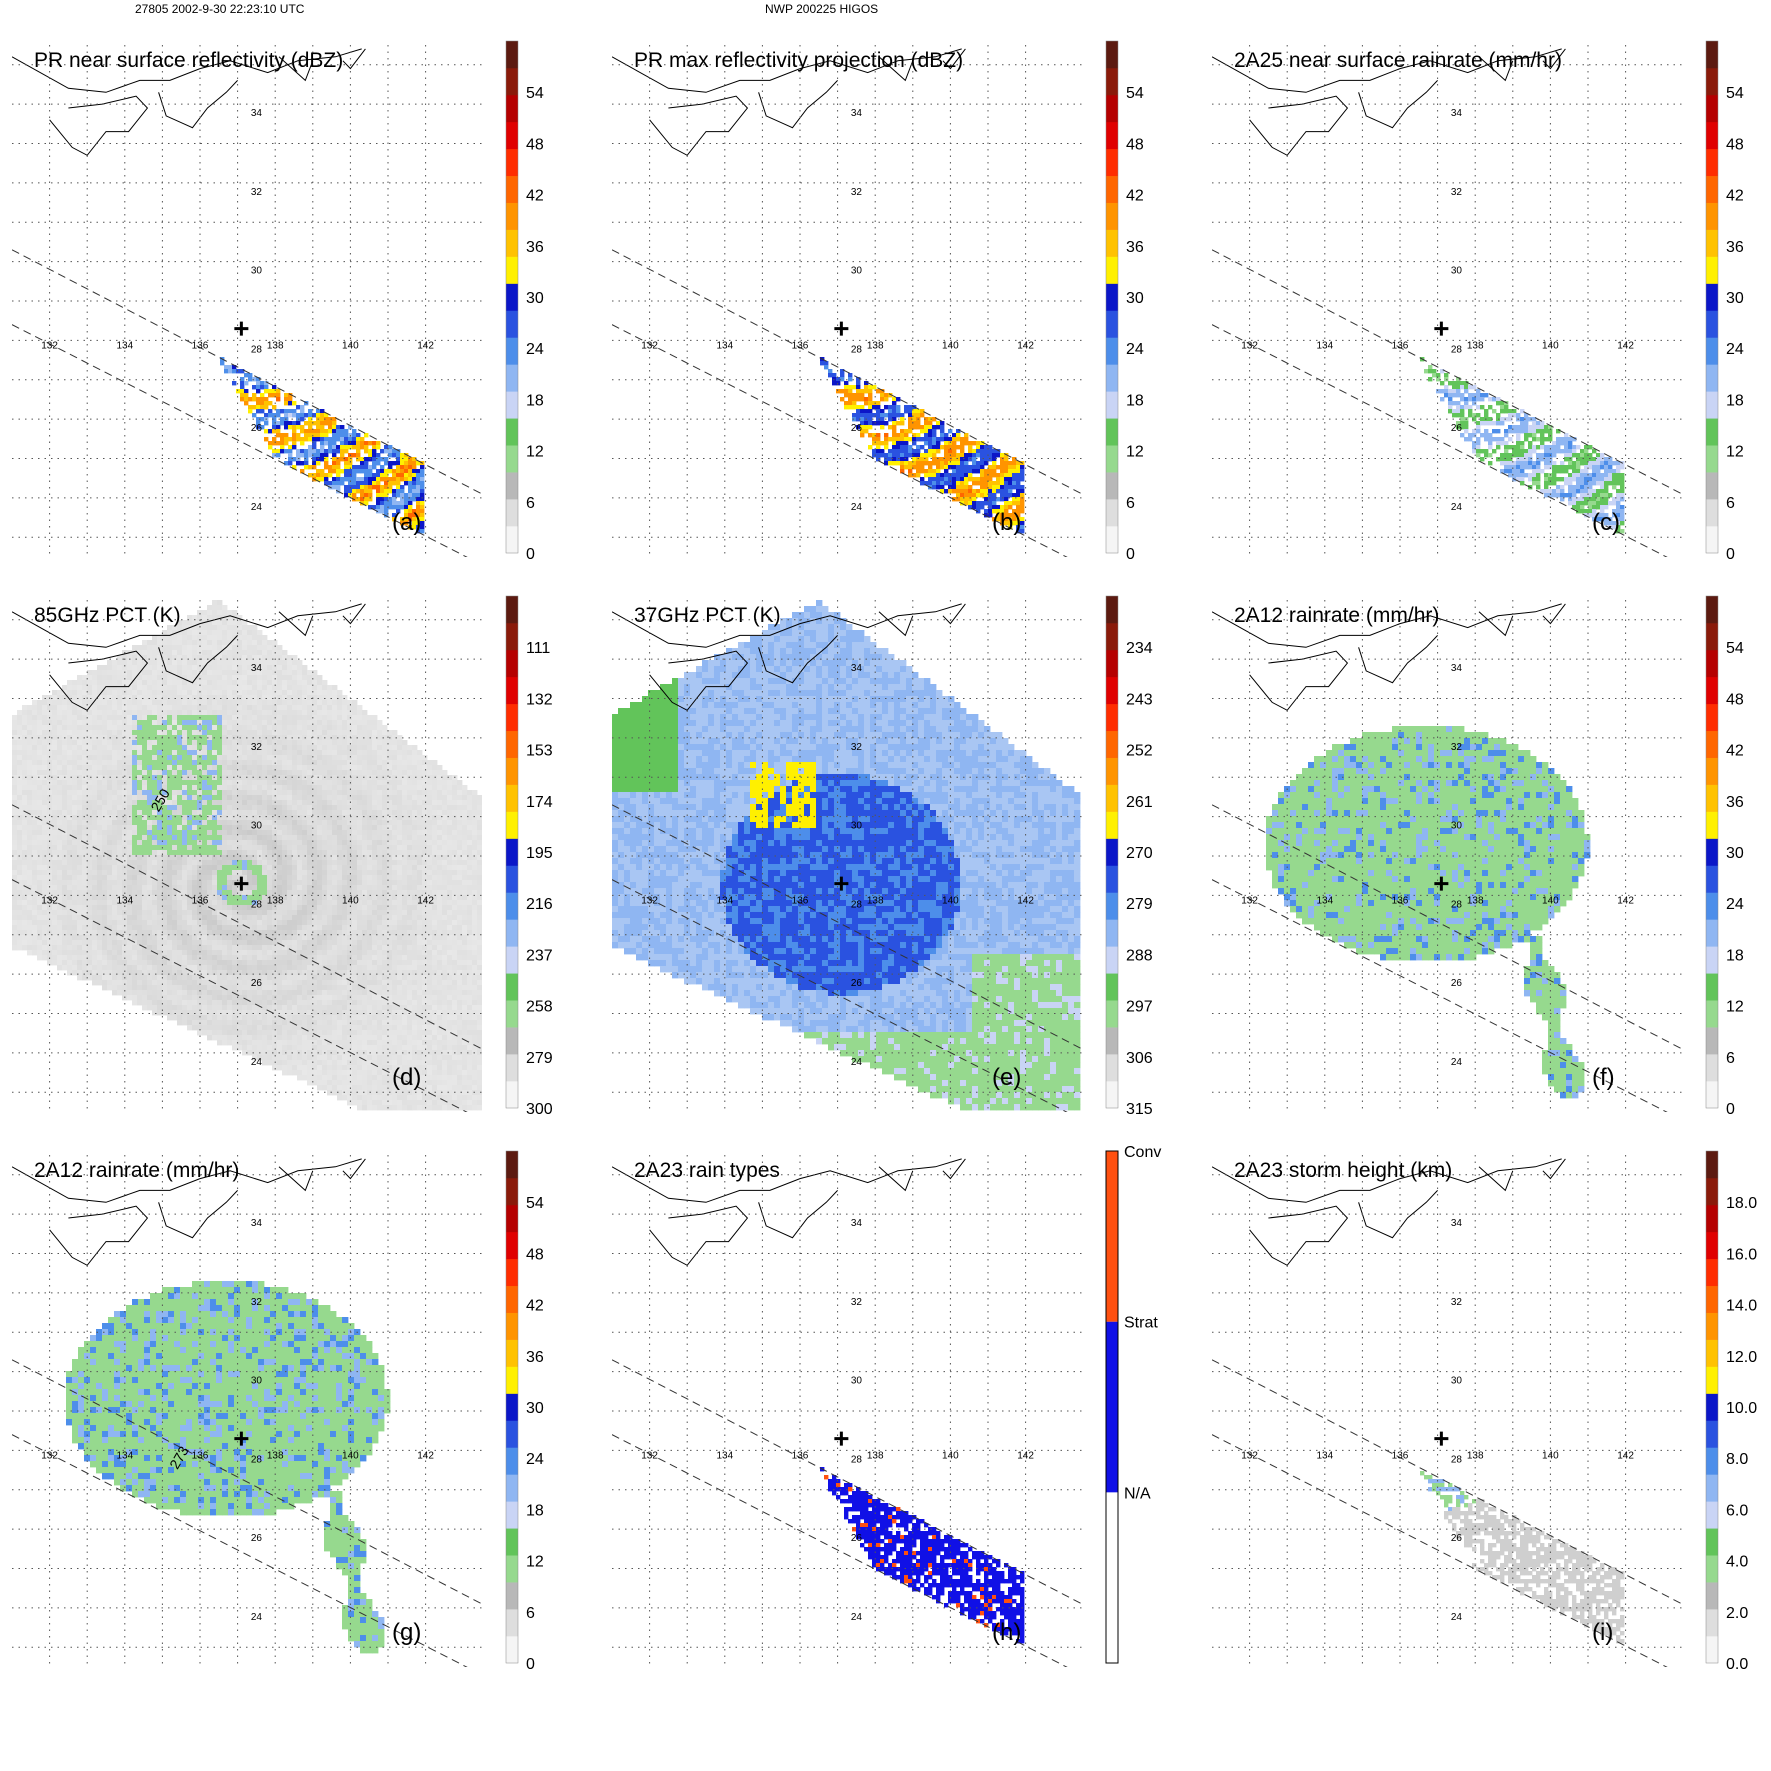  I want to click on colorbar-tick-label: 36, so click(1735, 247).